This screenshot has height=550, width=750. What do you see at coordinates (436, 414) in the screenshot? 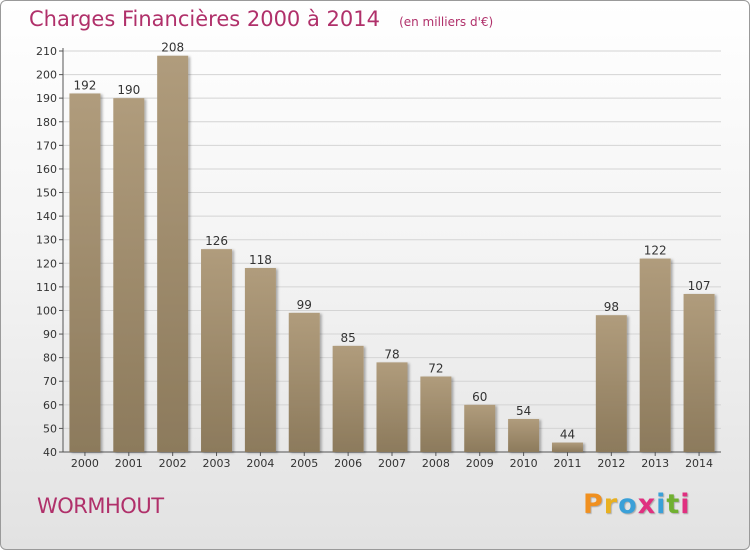
I see `bar-2008` at bounding box center [436, 414].